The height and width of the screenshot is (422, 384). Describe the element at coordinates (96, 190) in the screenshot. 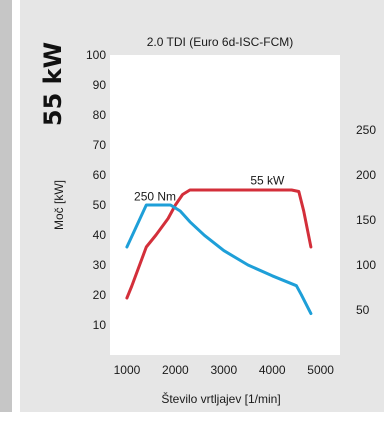

I see `left-axis-ticks: 10 20 30 40 50 60 70 80 90 100` at that location.